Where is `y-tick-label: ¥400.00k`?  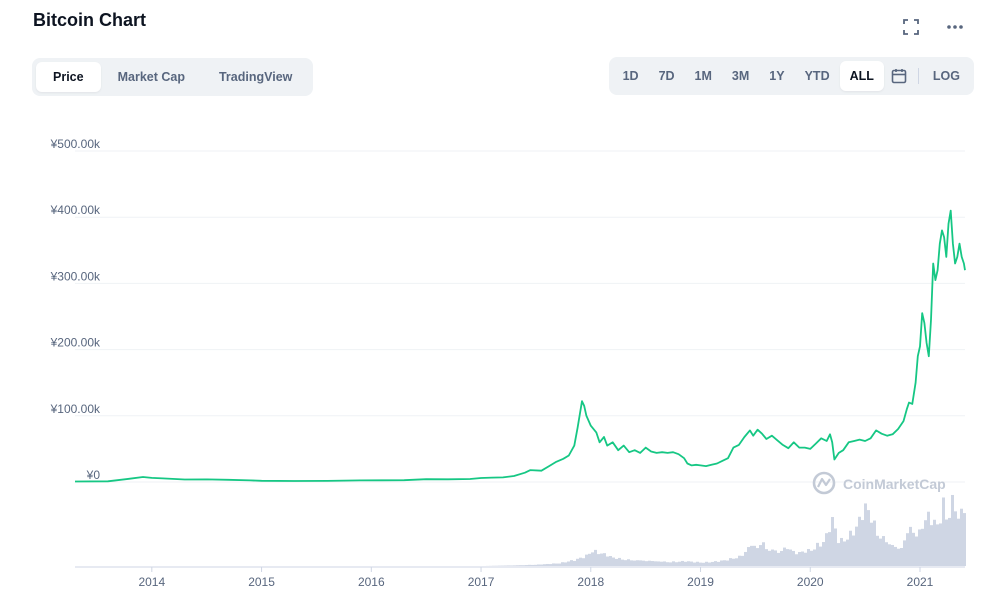
y-tick-label: ¥400.00k is located at coordinates (75, 210).